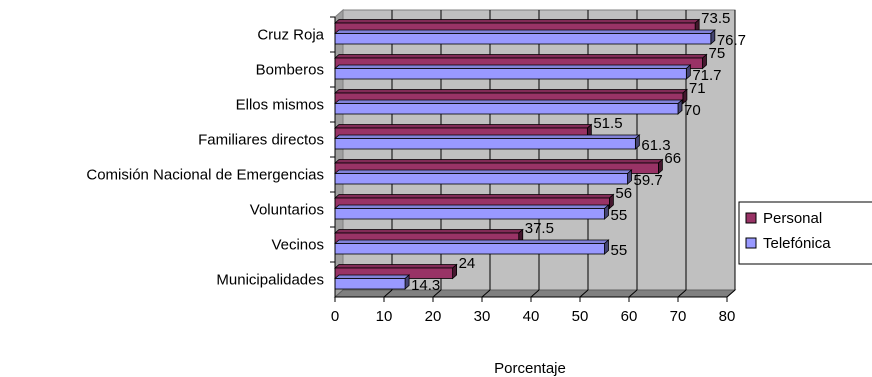  Describe the element at coordinates (335, 316) in the screenshot. I see `x-tick-label: 0` at that location.